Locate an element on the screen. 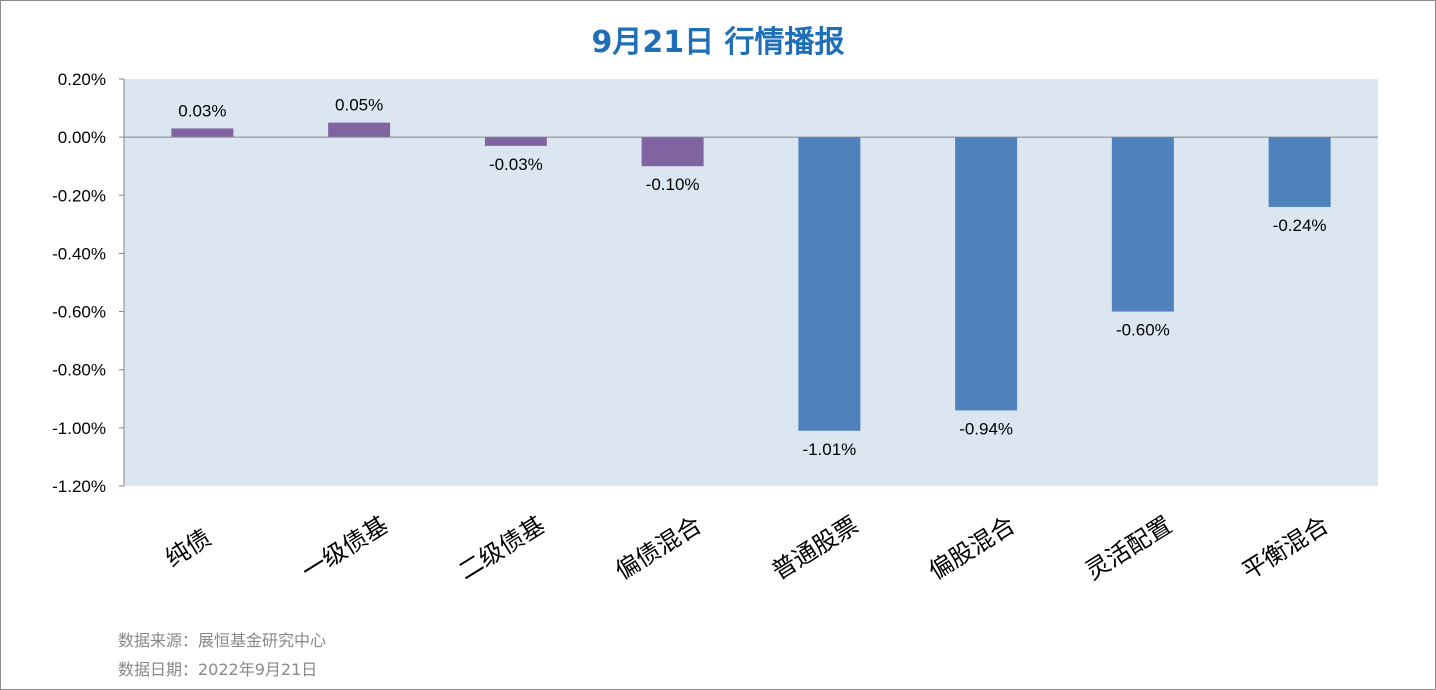 The image size is (1436, 690). data-label: -0.60% is located at coordinates (1143, 330).